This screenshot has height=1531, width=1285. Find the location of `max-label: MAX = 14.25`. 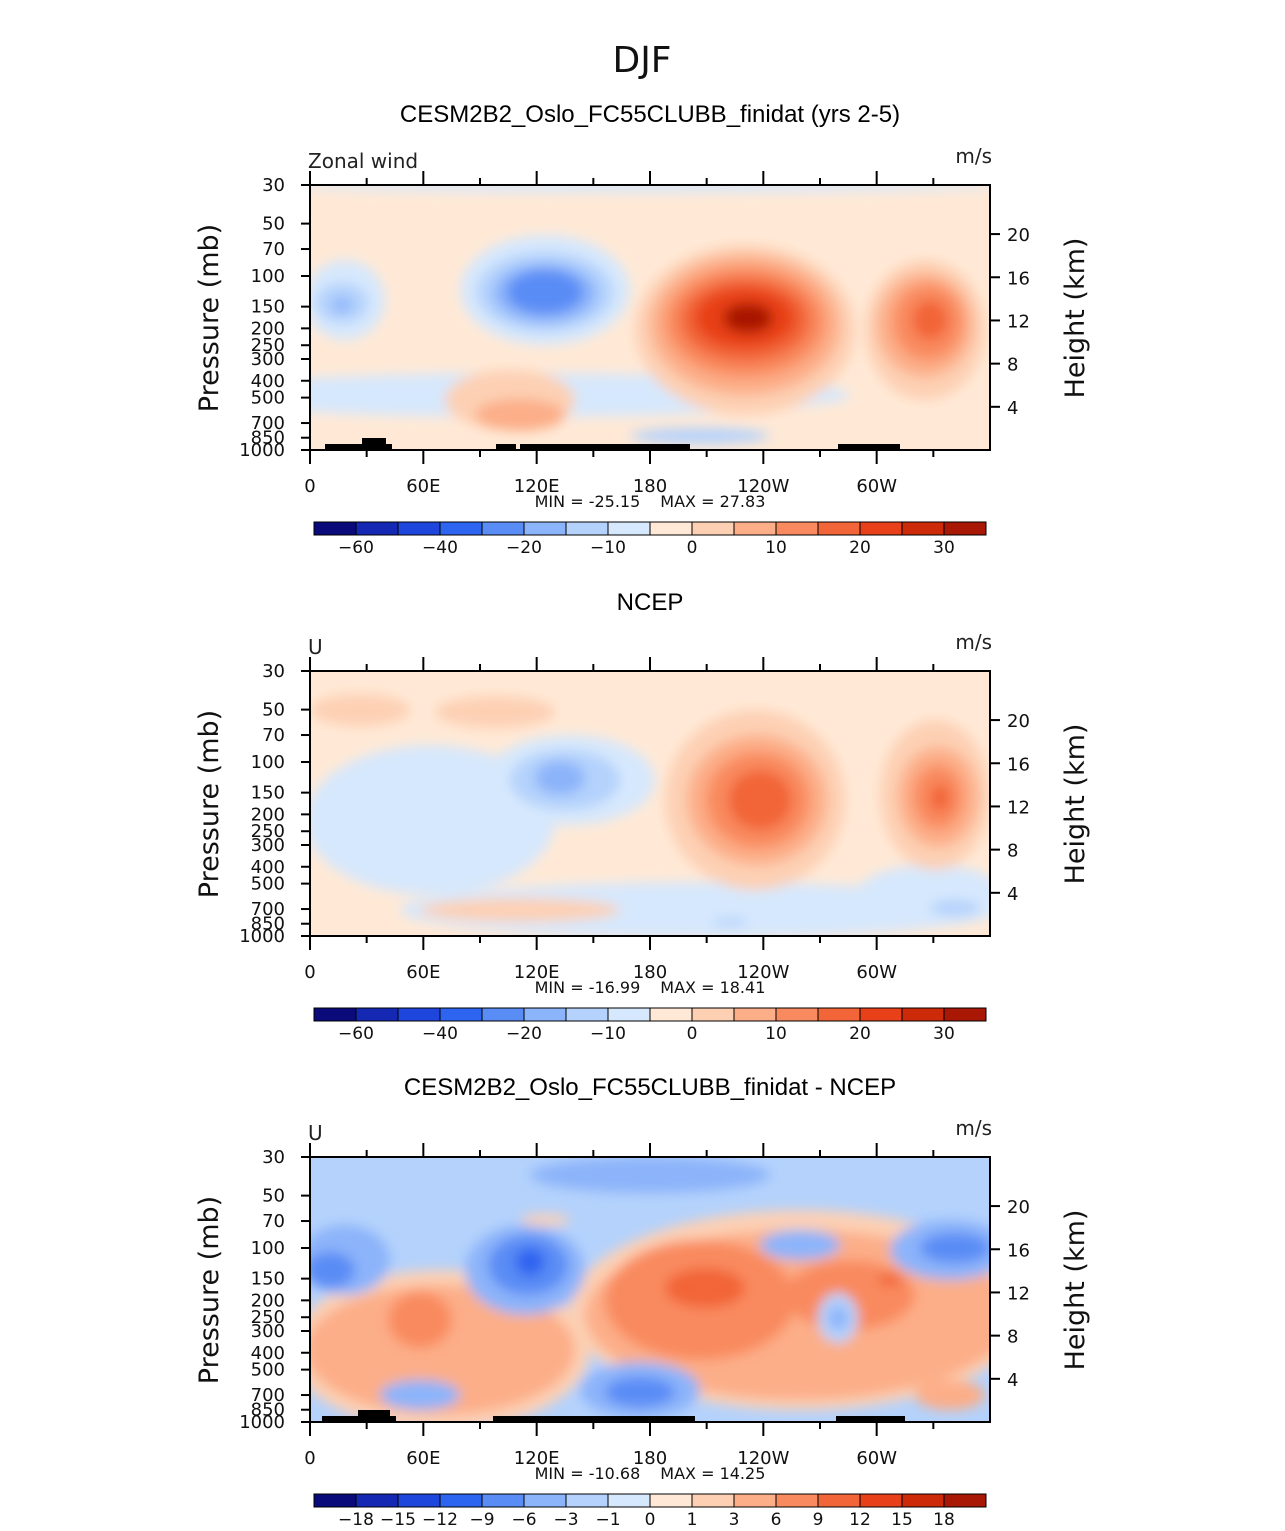

max-label: MAX = 14.25 is located at coordinates (712, 1473).